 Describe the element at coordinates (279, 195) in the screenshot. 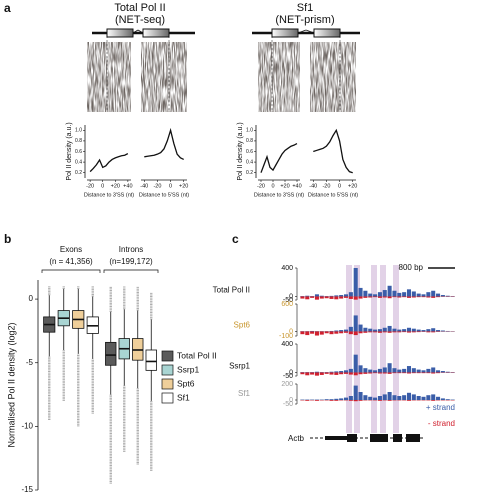

I see `x-axis-label: Distance to 3'SS (nt)` at that location.